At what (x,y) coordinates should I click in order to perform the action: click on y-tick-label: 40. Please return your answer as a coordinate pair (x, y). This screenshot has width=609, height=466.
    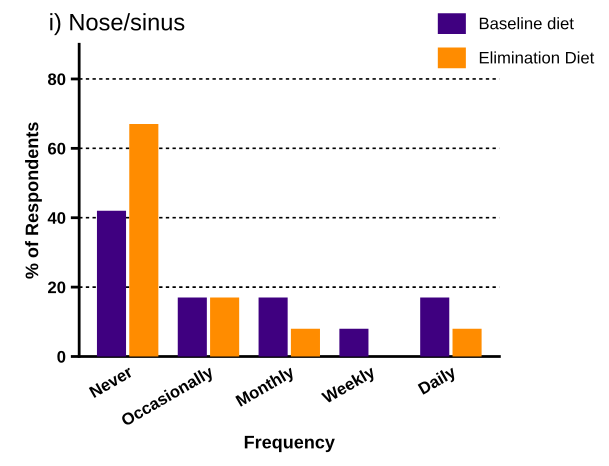
    Looking at the image, I should click on (57, 218).